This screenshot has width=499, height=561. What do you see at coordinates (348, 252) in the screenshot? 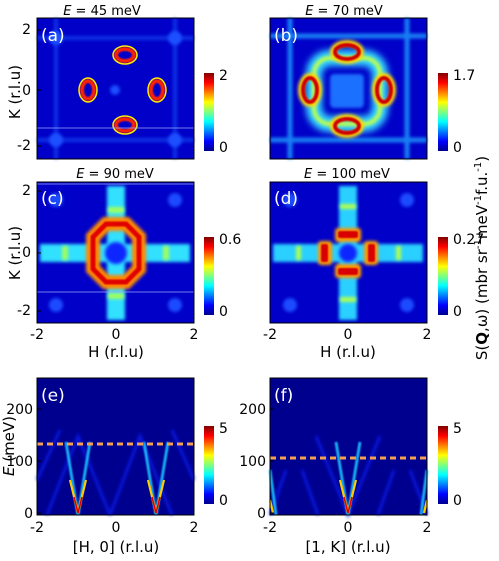
I see `panel-d-heatmap` at bounding box center [348, 252].